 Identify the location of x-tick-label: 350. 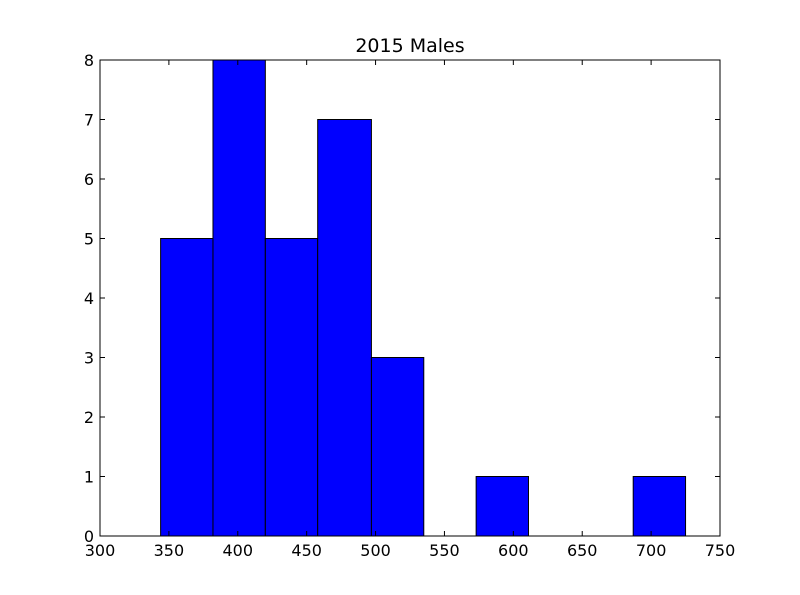
(169, 550).